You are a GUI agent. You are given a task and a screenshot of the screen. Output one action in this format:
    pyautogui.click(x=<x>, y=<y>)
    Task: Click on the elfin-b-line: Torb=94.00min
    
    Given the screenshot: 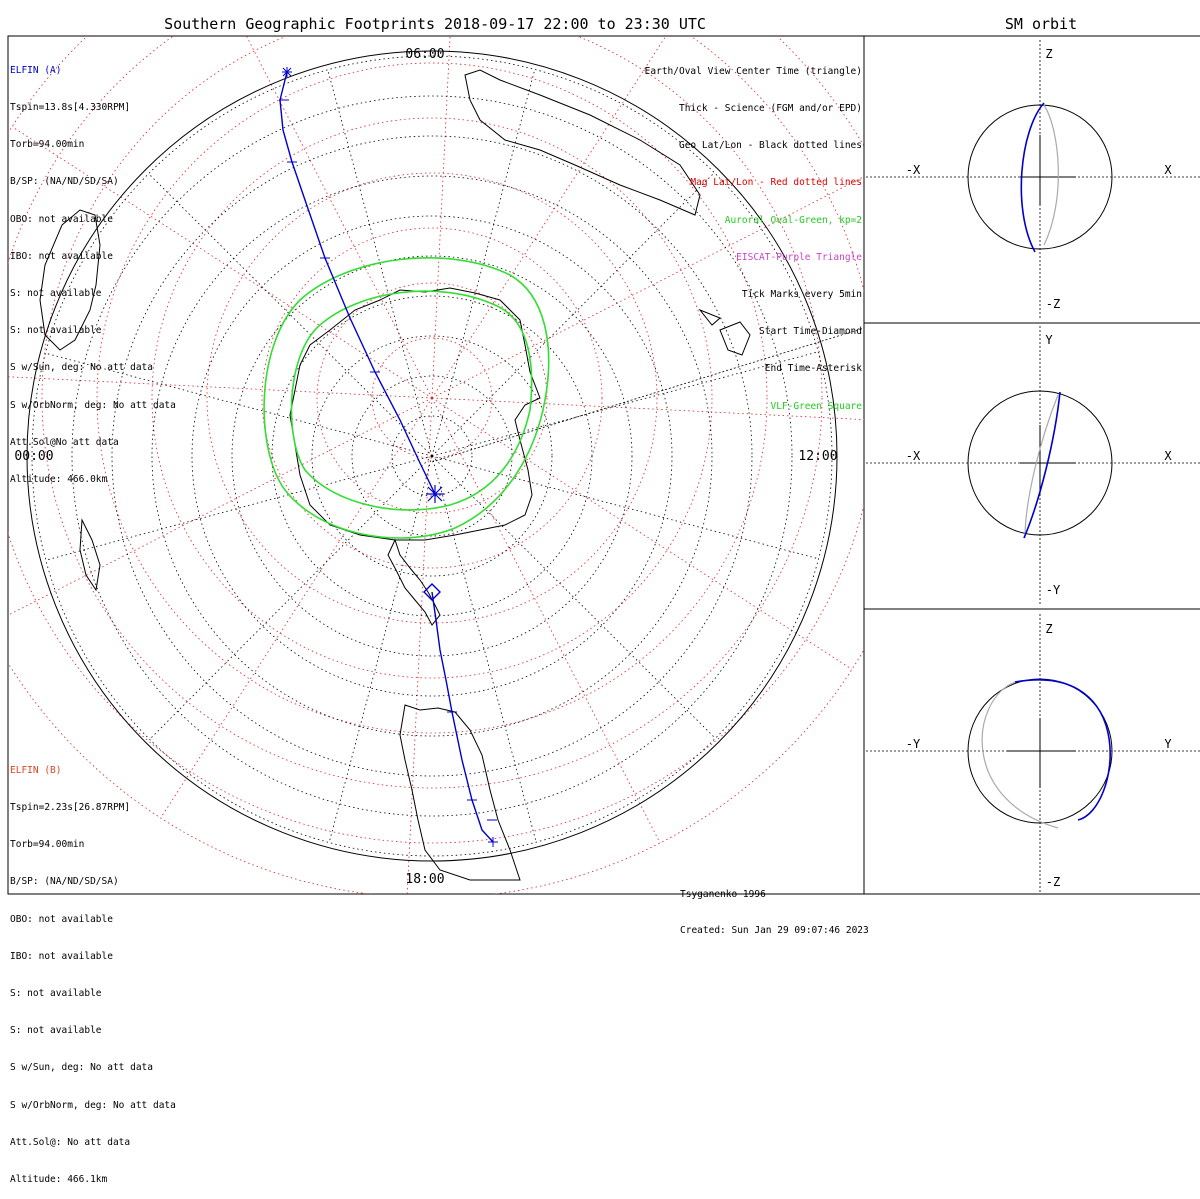 What is the action you would take?
    pyautogui.click(x=47, y=845)
    